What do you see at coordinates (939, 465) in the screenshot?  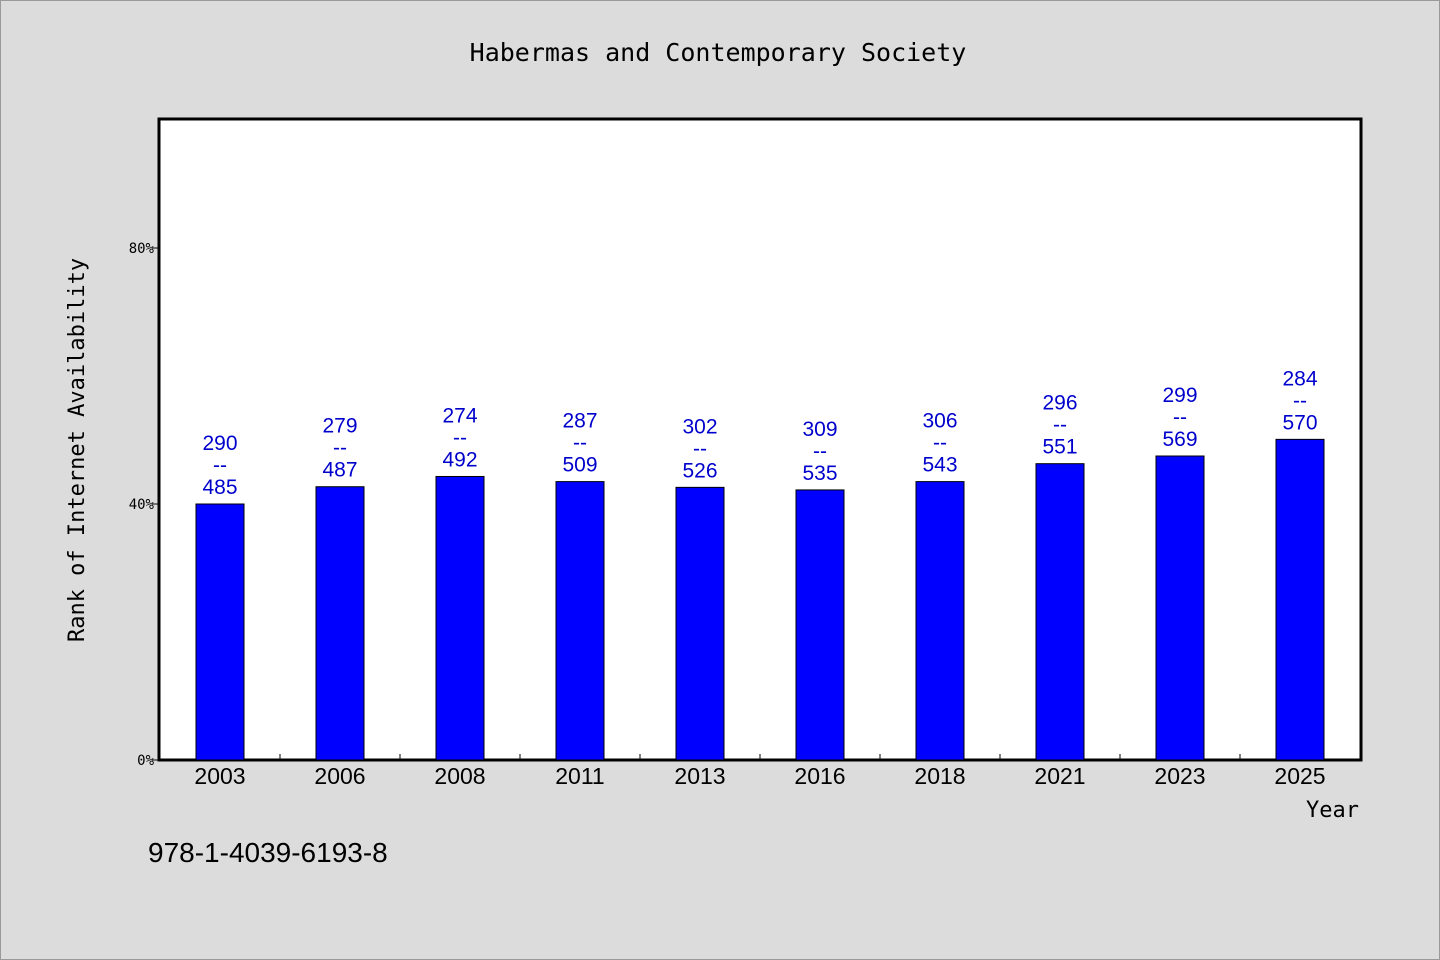 I see `data-label-2018-2: 543` at bounding box center [939, 465].